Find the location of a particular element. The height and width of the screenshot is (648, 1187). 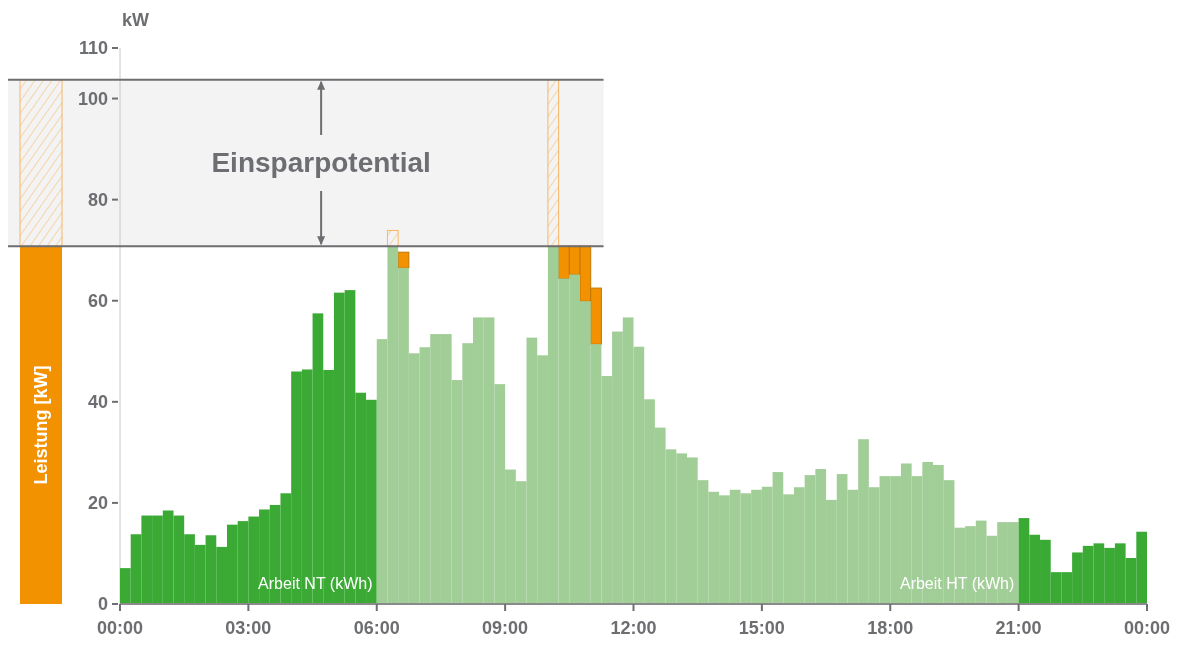

text: kW is located at coordinates (136, 20).